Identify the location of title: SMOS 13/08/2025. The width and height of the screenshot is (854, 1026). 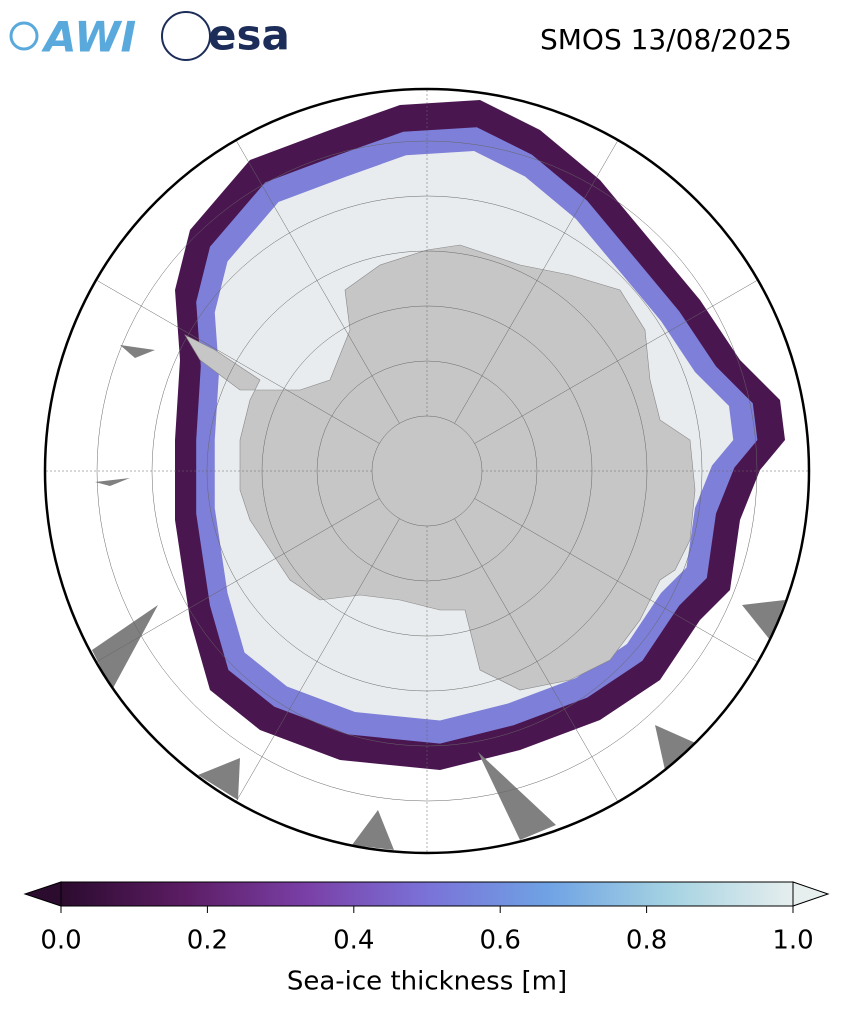
(666, 39).